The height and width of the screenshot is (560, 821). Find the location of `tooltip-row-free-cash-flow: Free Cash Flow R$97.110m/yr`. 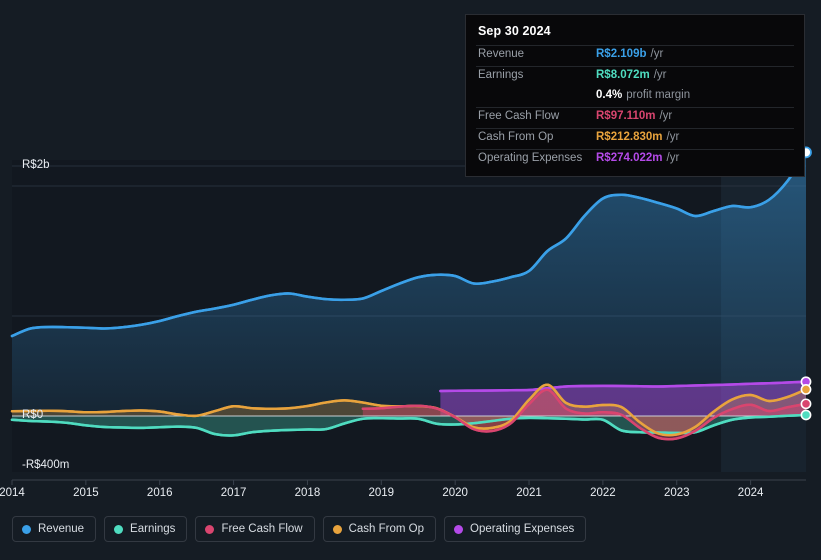

tooltip-row-free-cash-flow: Free Cash Flow R$97.110m/yr is located at coordinates (635, 117).